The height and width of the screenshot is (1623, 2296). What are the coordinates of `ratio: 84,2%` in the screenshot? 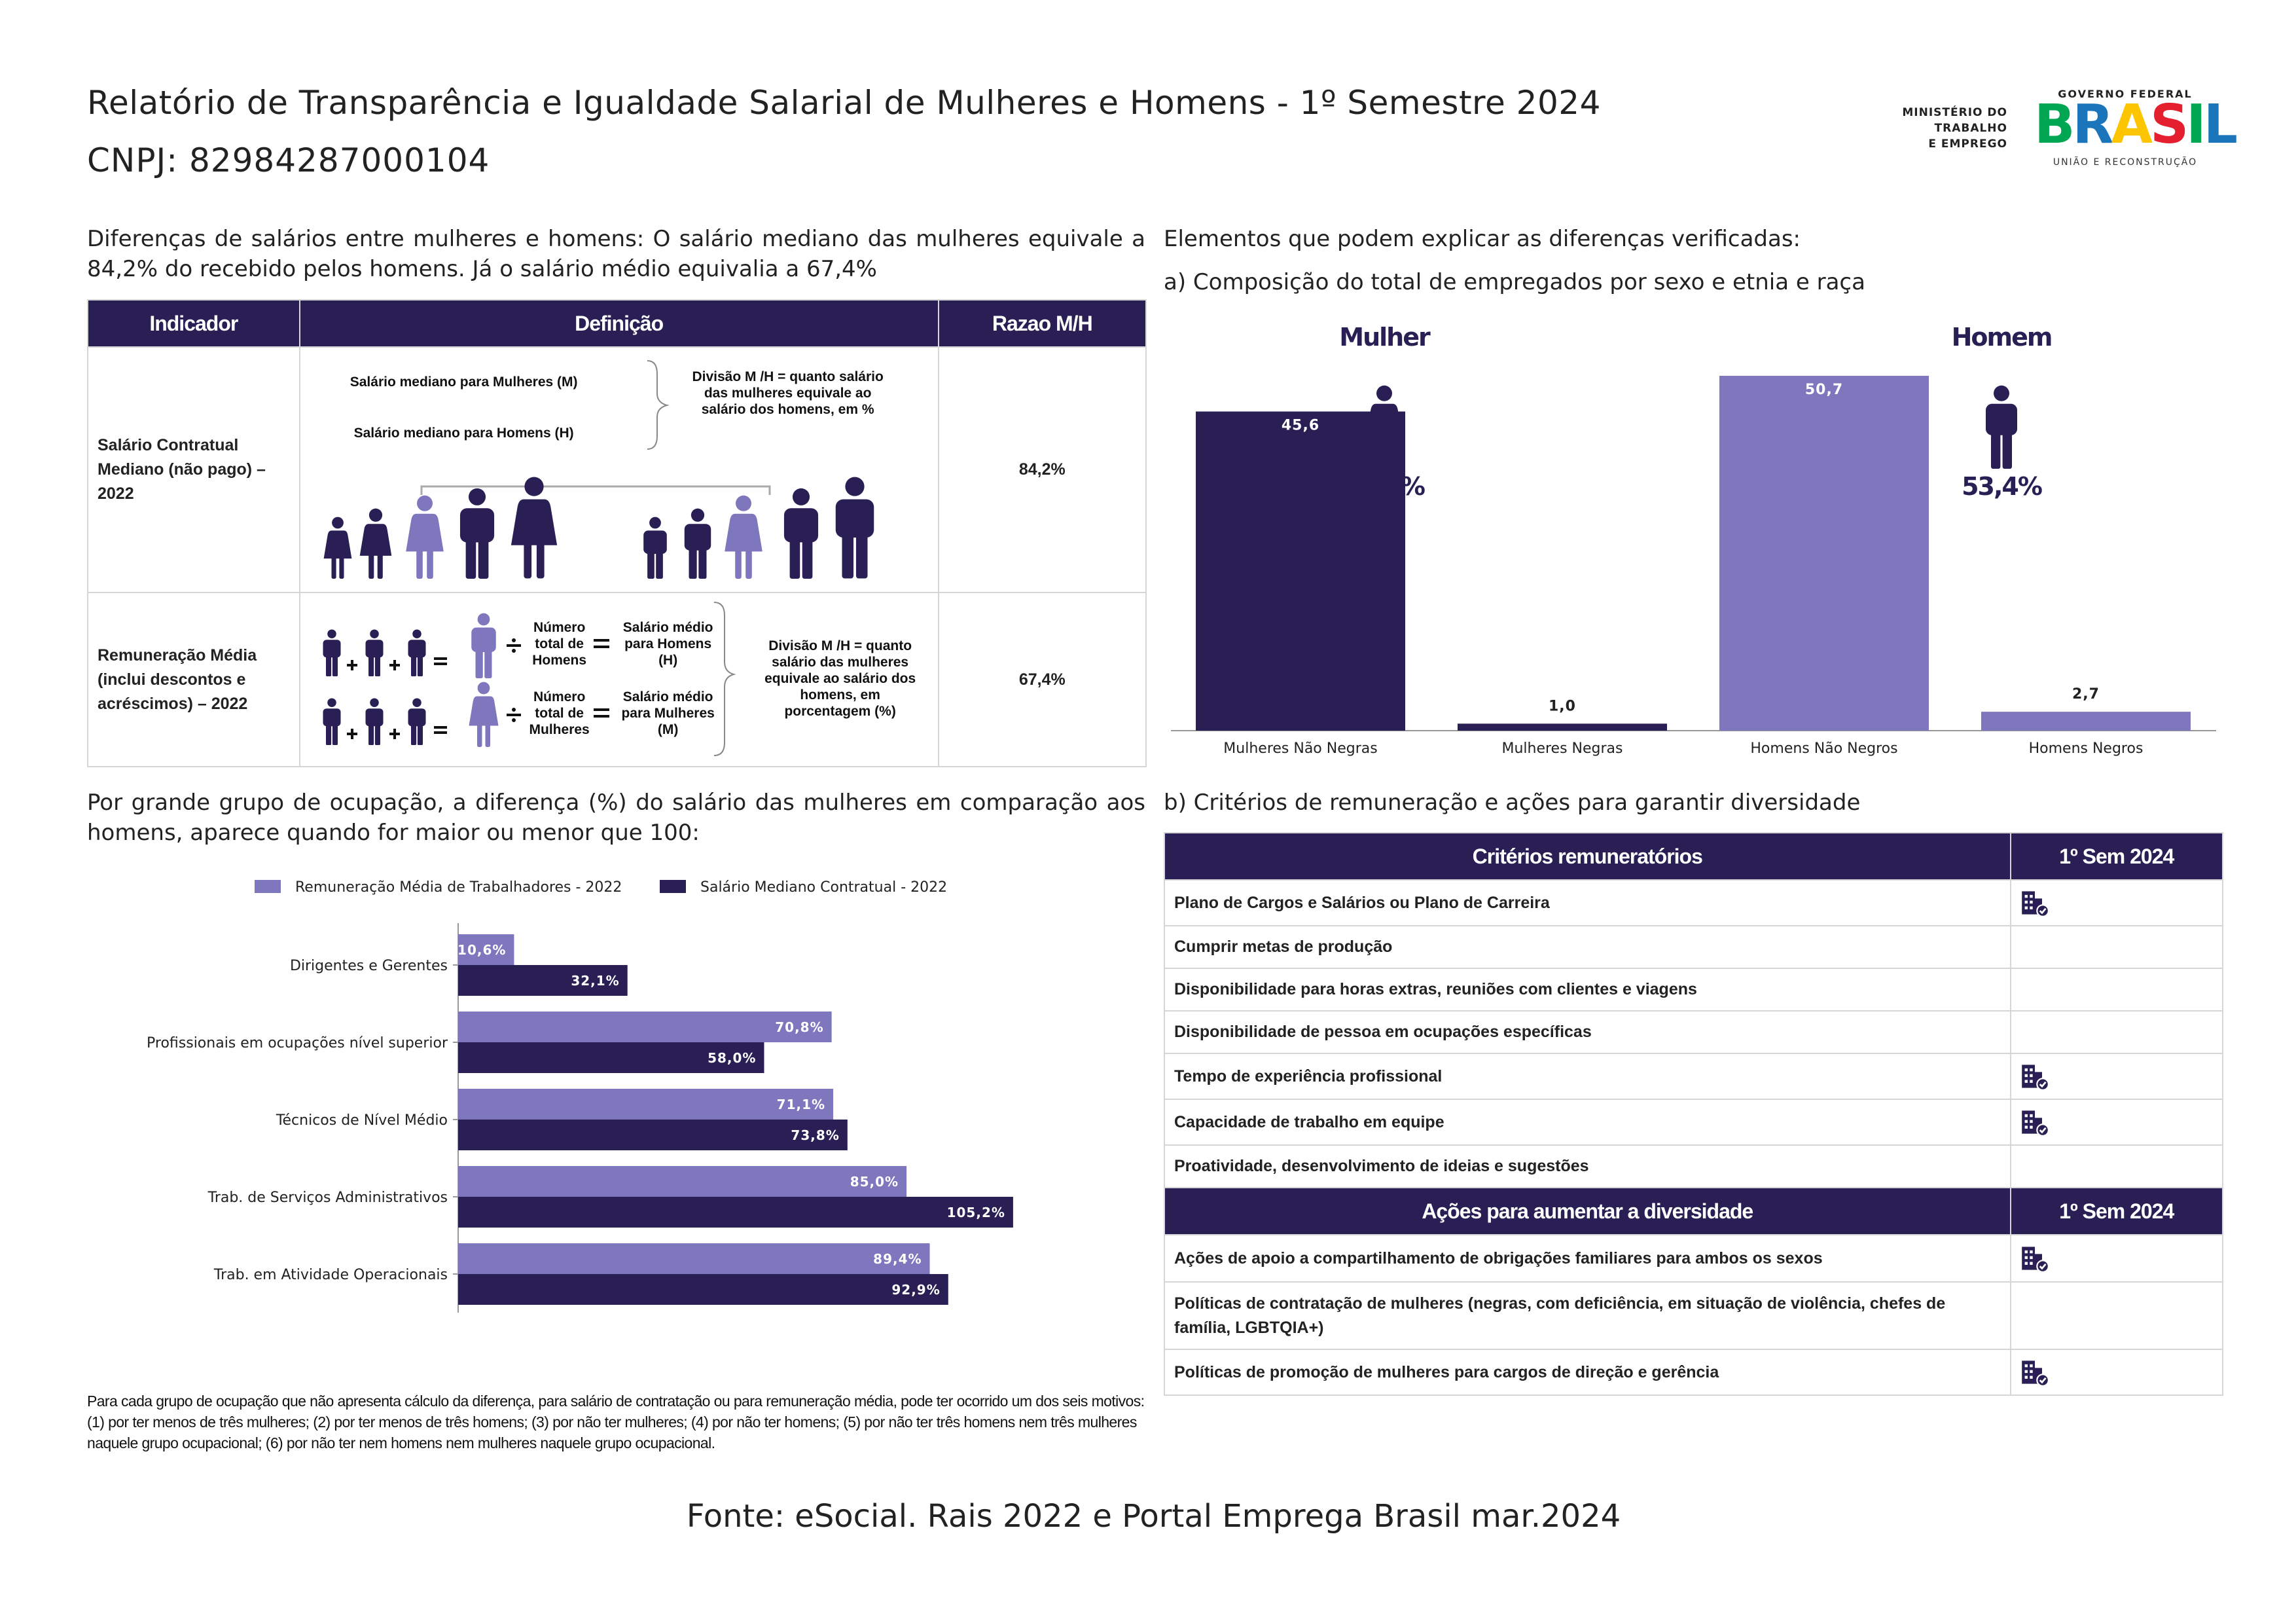 It's located at (1042, 469).